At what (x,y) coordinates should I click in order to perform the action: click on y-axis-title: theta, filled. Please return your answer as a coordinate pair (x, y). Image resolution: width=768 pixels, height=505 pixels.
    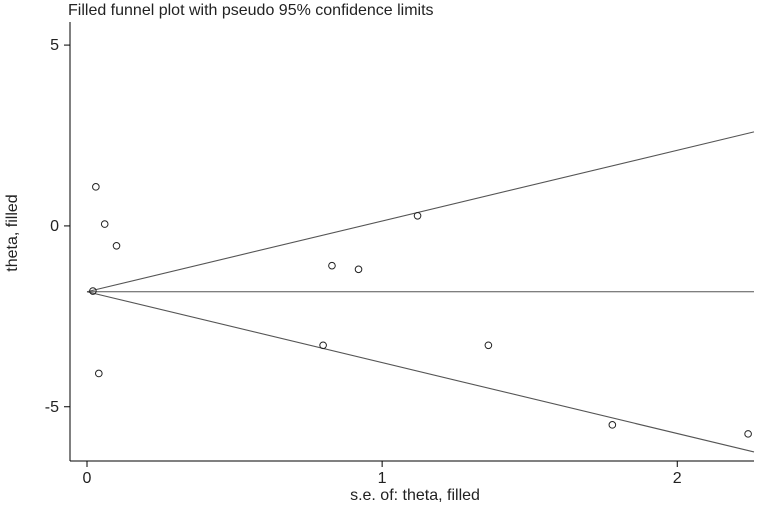
    Looking at the image, I should click on (12, 232).